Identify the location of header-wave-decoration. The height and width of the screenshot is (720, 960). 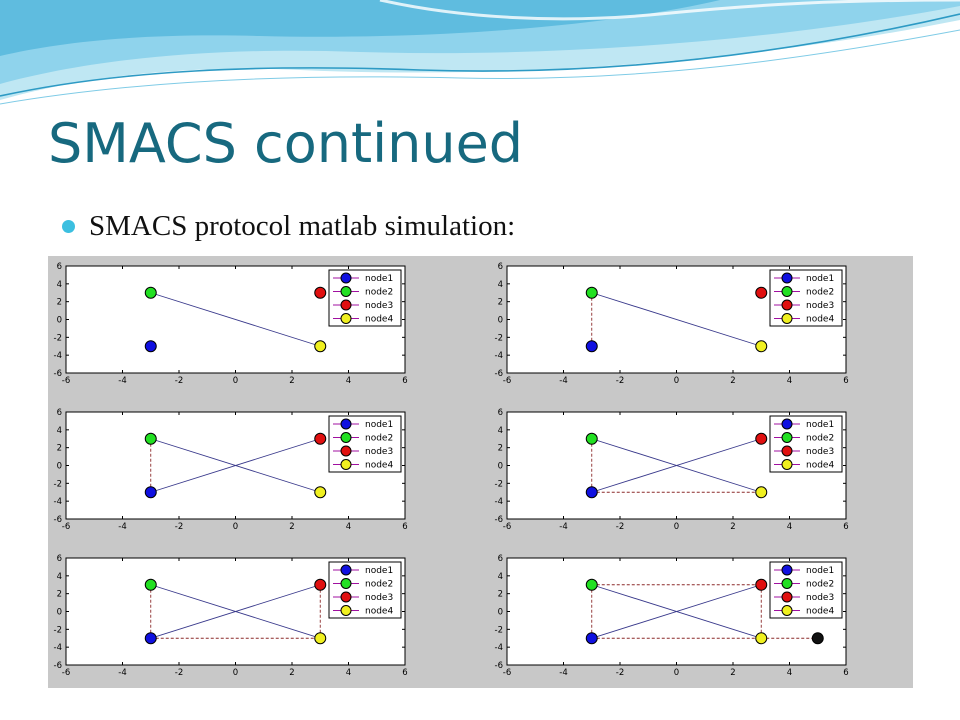
(480, 52).